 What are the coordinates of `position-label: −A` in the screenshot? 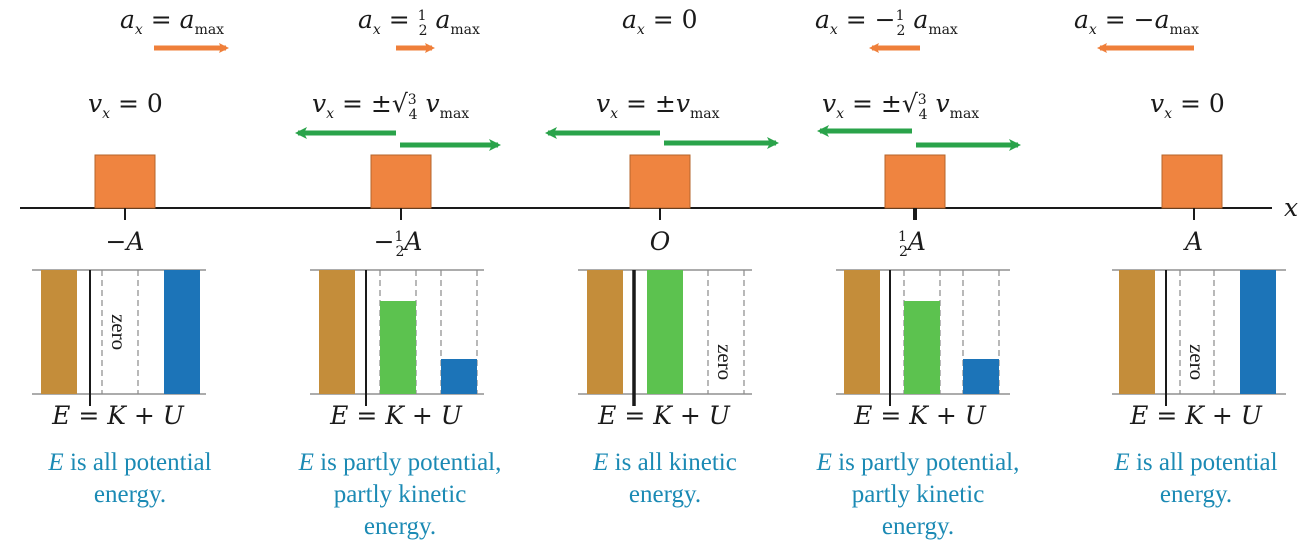 It's located at (124, 241).